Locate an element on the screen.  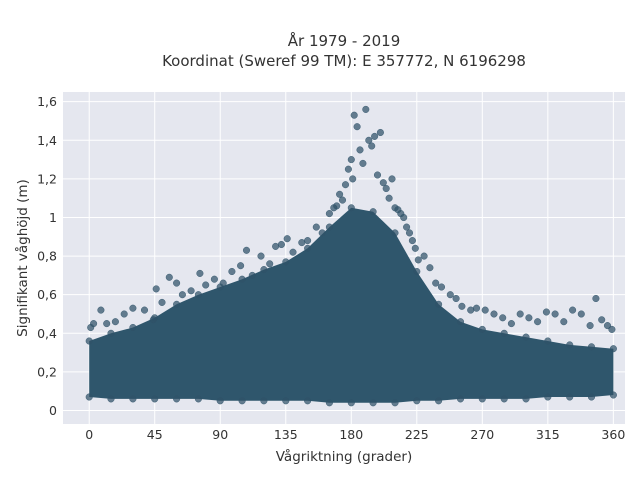
x-tick-label: 0 is located at coordinates (89, 434).